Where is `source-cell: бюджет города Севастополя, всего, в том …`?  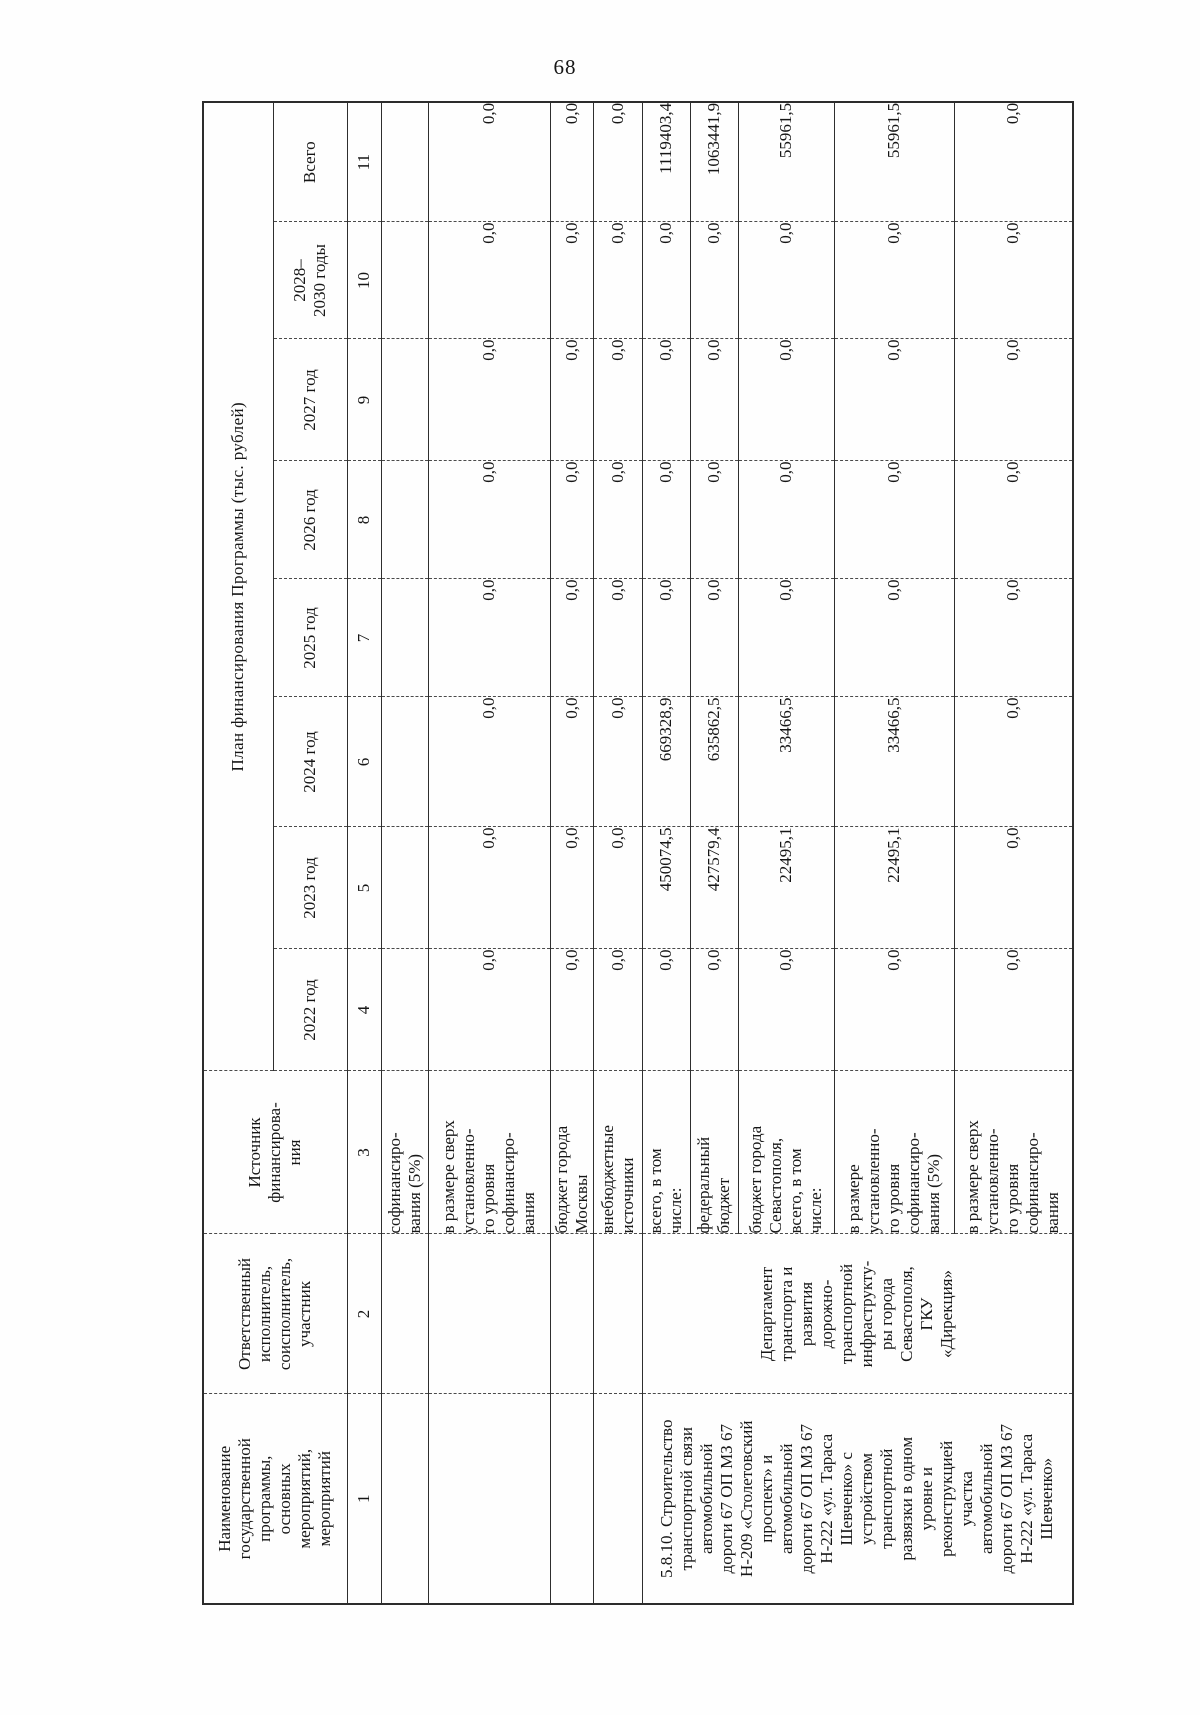 source-cell: бюджет города Севастополя, всего, в том … is located at coordinates (786, 1152).